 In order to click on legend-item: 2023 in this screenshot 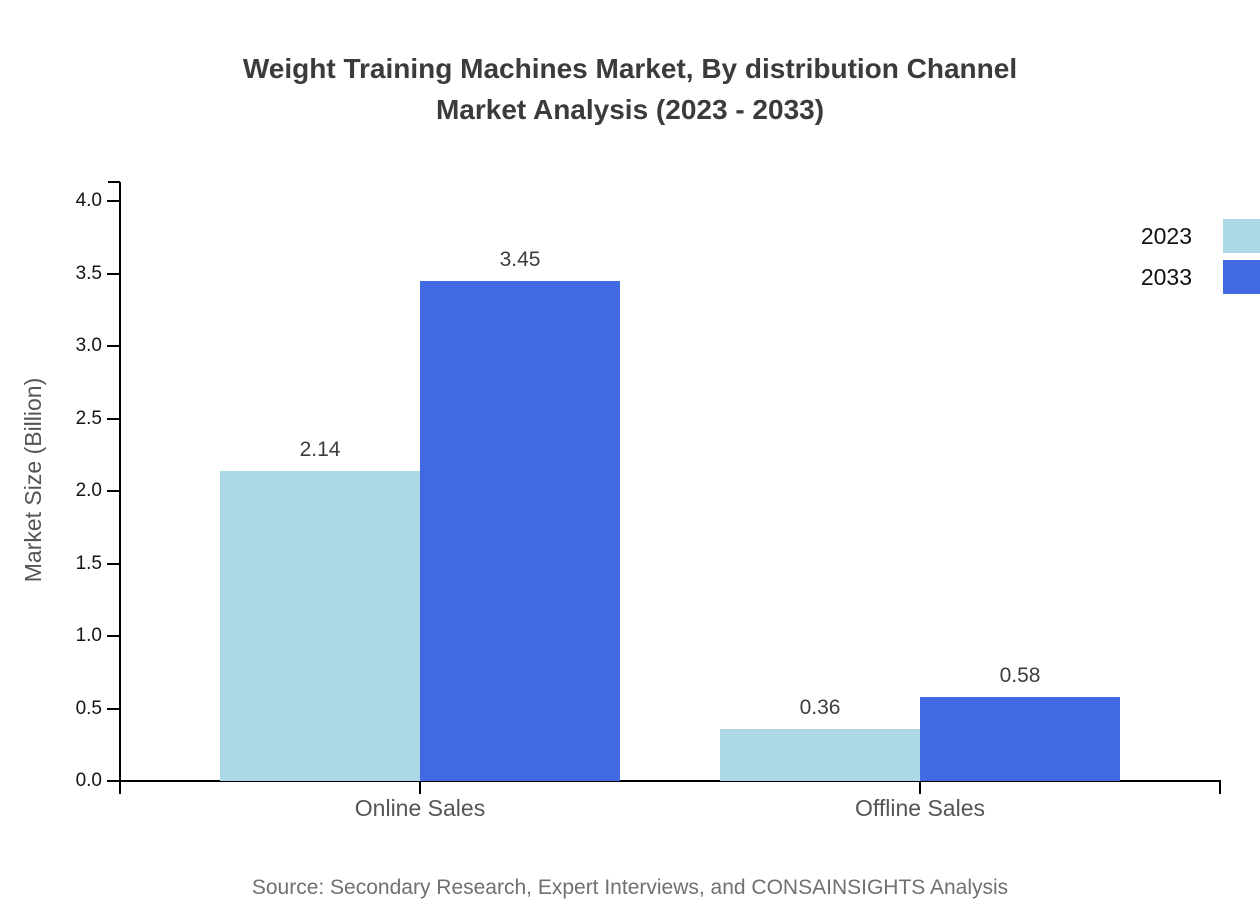, I will do `click(1200, 236)`.